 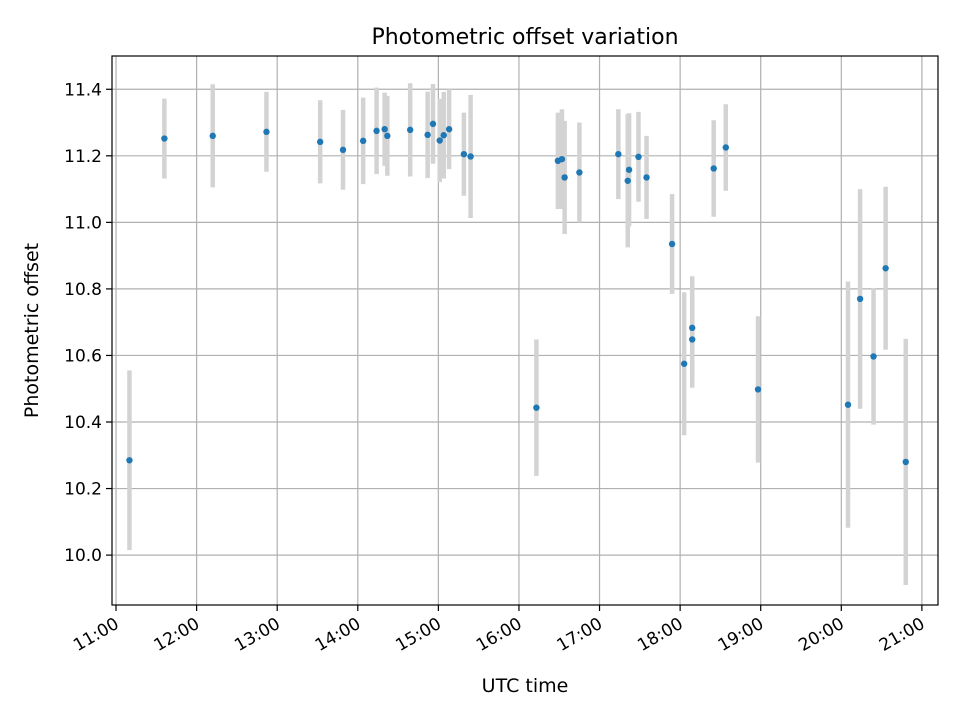 I want to click on y-tick-label: 11.4, so click(x=83, y=90).